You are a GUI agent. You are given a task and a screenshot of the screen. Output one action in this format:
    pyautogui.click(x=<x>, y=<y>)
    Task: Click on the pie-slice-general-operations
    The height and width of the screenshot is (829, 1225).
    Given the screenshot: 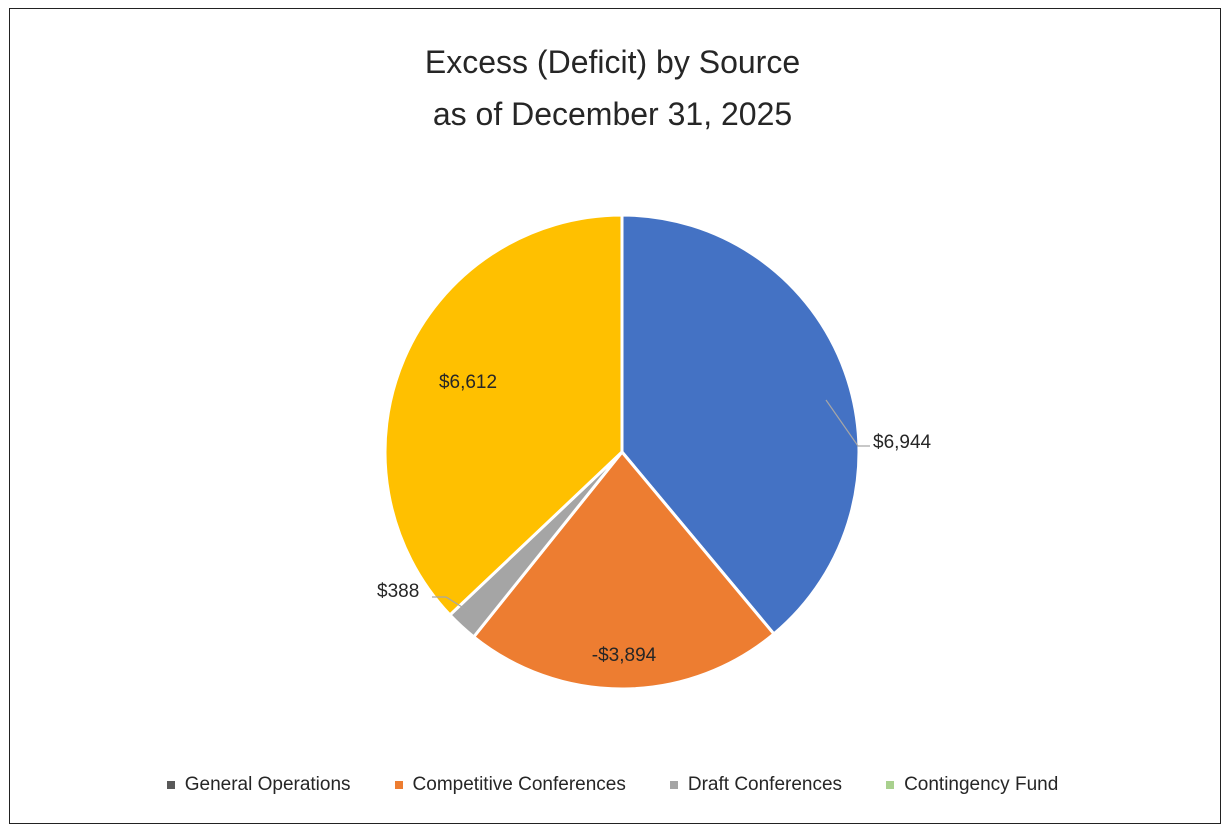 What is the action you would take?
    pyautogui.click(x=740, y=425)
    